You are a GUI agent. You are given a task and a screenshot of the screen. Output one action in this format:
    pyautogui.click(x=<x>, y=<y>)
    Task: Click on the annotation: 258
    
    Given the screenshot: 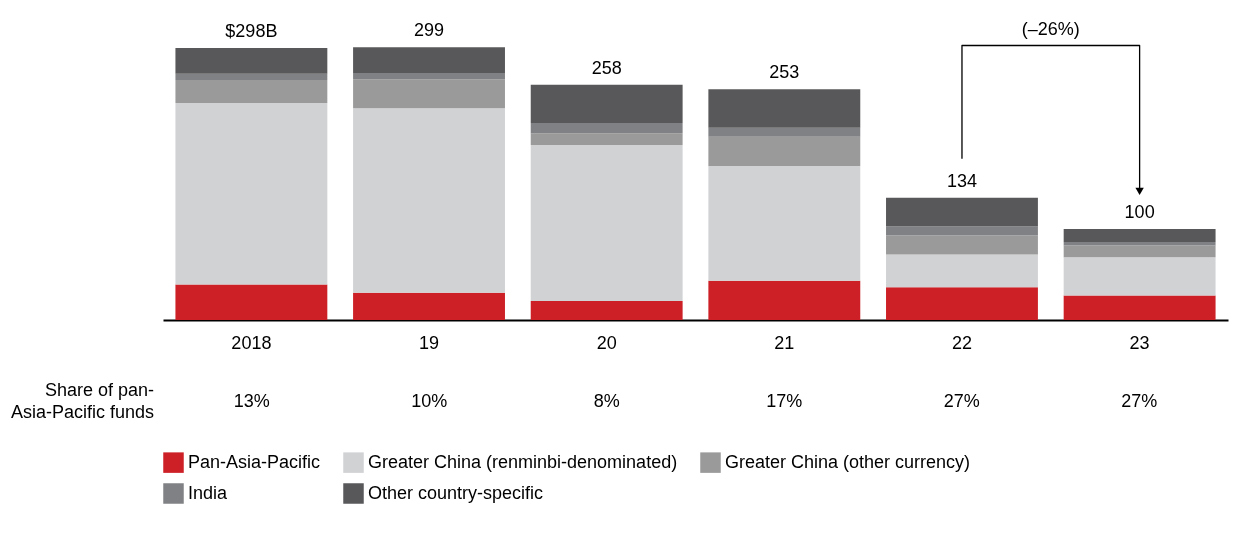 What is the action you would take?
    pyautogui.click(x=606, y=67)
    